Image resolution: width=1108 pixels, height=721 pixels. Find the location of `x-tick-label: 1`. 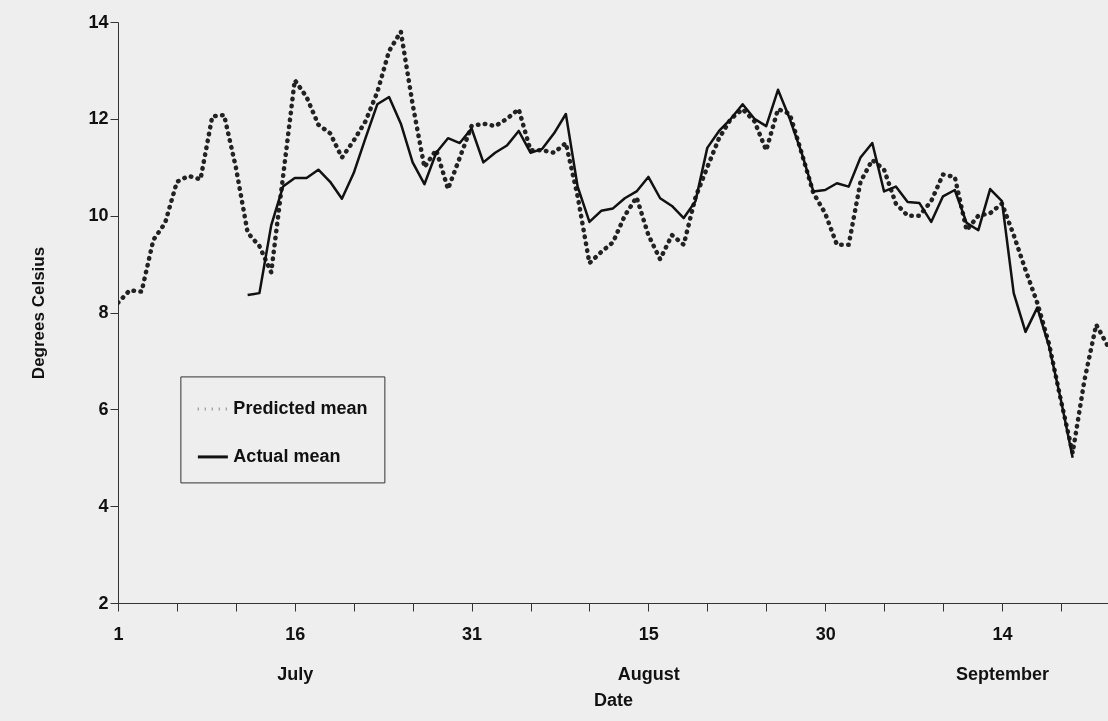

x-tick-label: 1 is located at coordinates (118, 633).